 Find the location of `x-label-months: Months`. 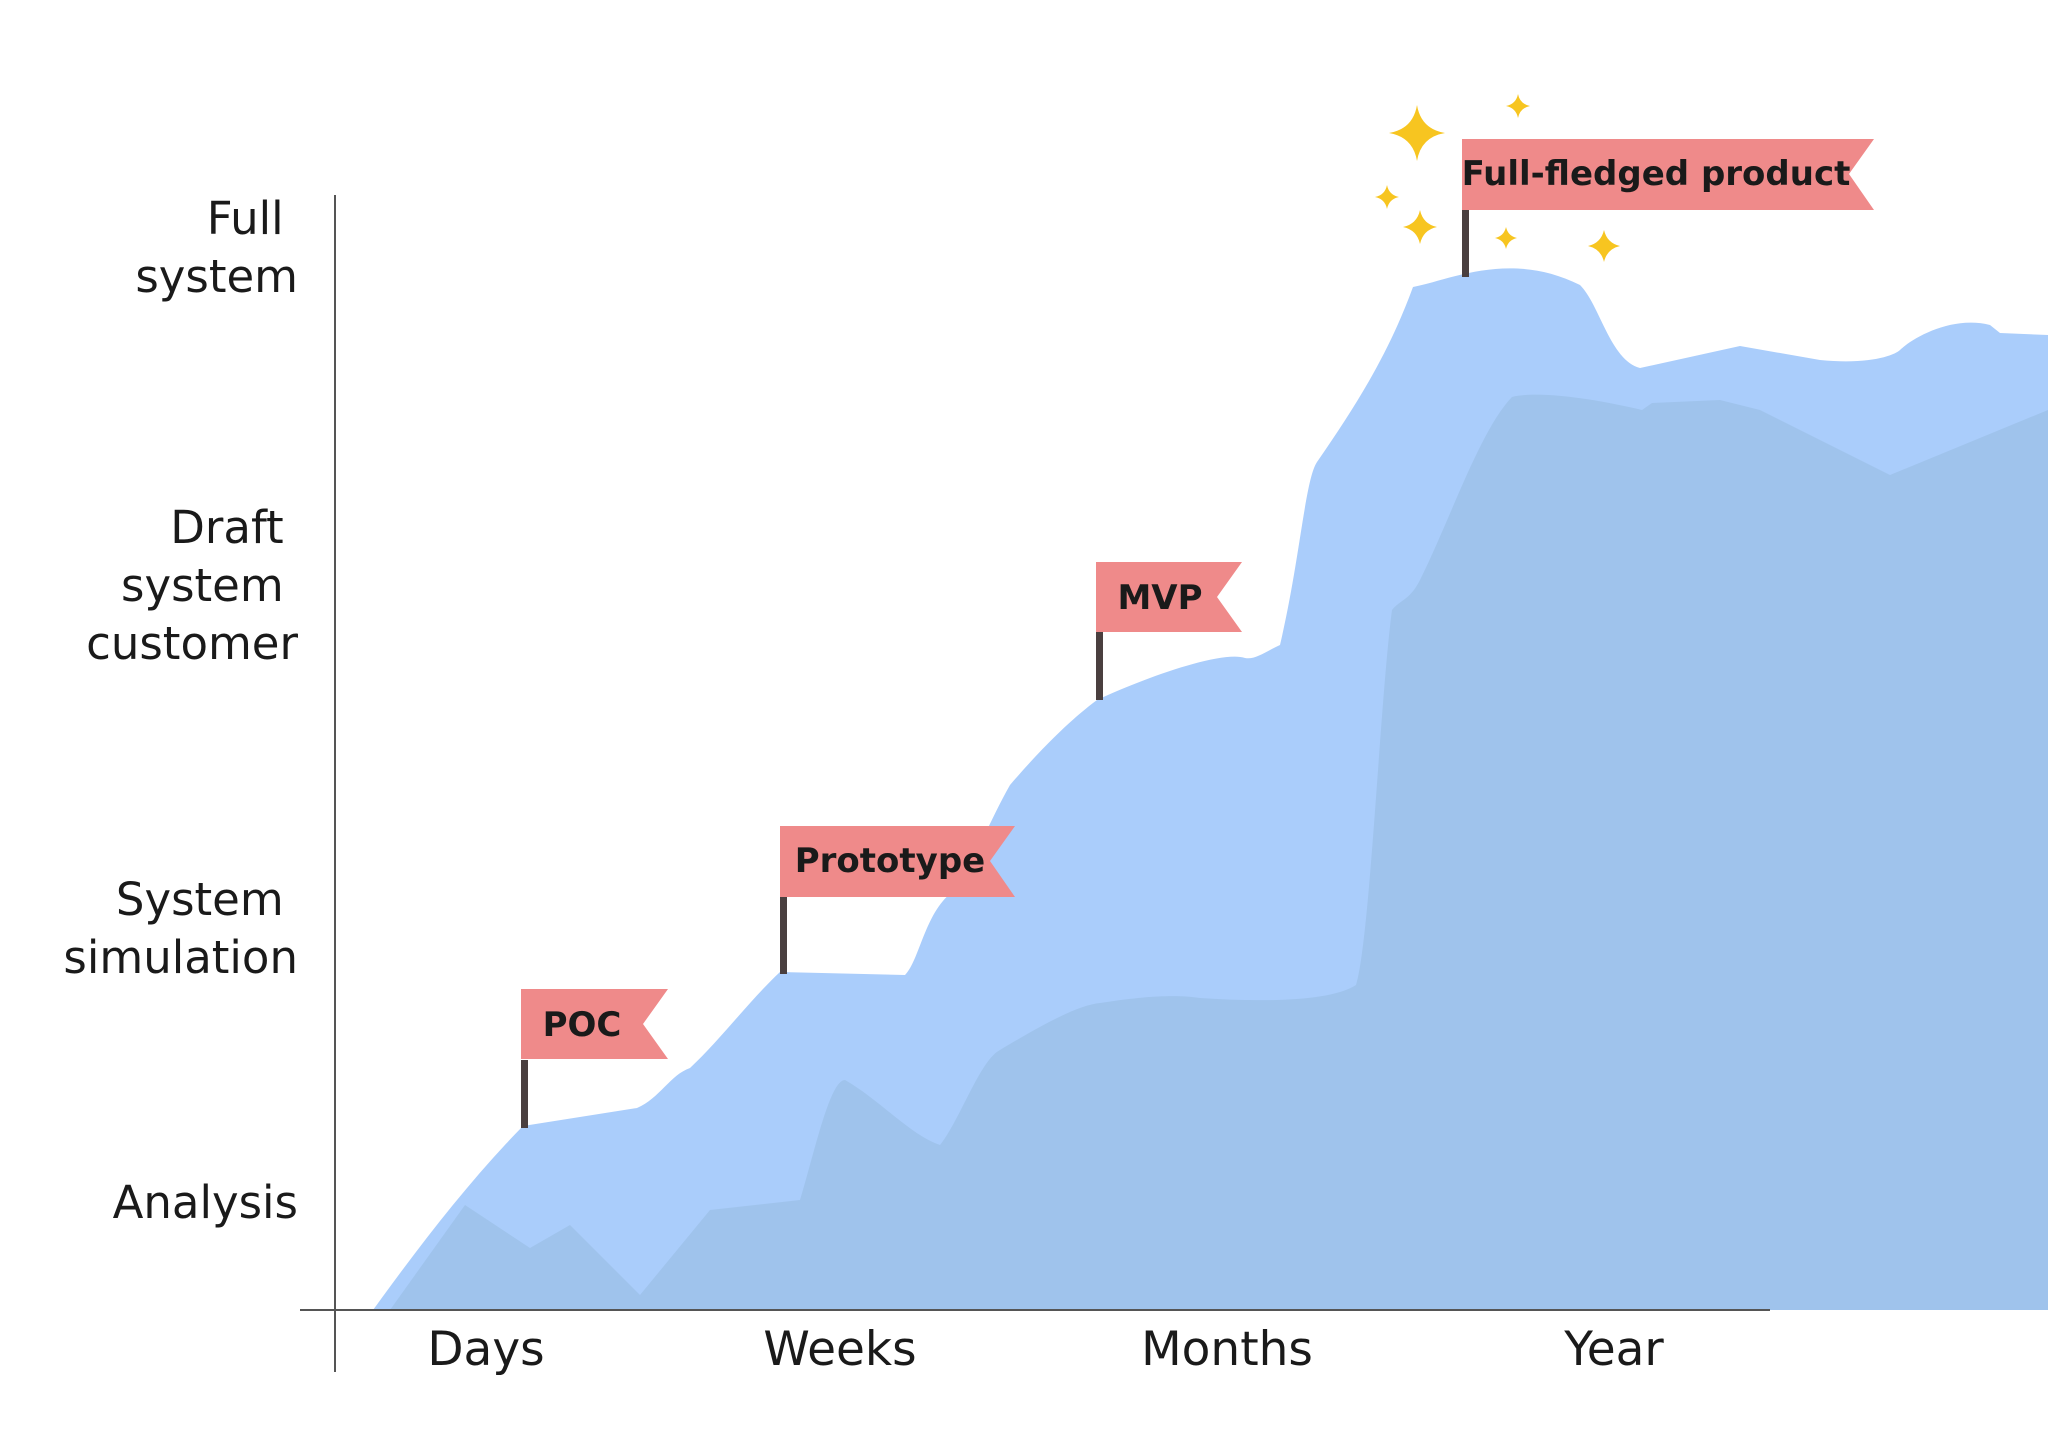

x-label-months: Months is located at coordinates (1227, 1349).